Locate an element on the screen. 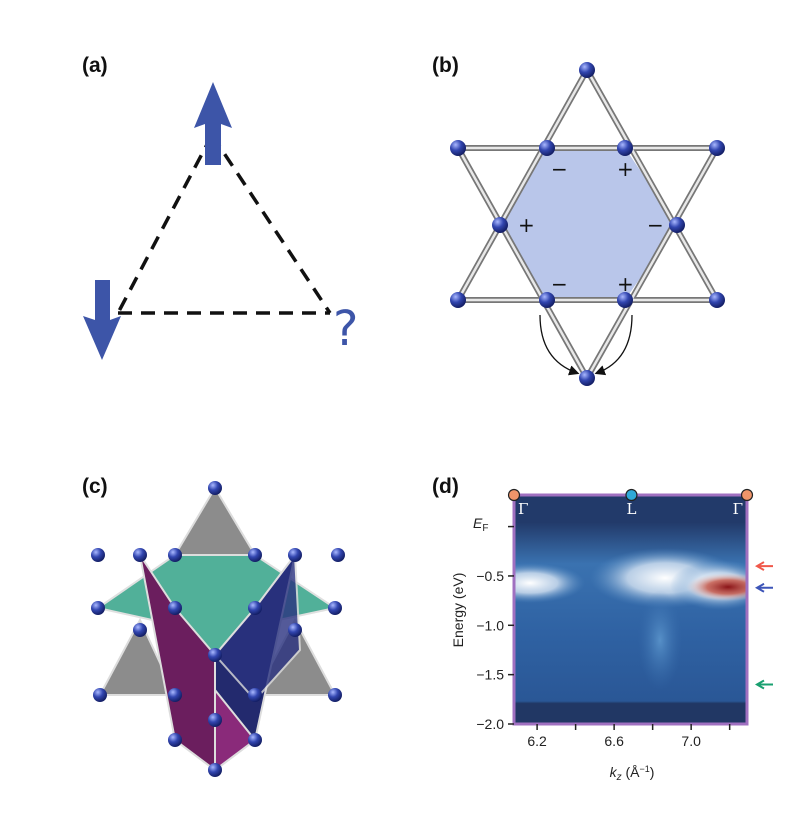  x-tick-label: 7.0 is located at coordinates (691, 741).